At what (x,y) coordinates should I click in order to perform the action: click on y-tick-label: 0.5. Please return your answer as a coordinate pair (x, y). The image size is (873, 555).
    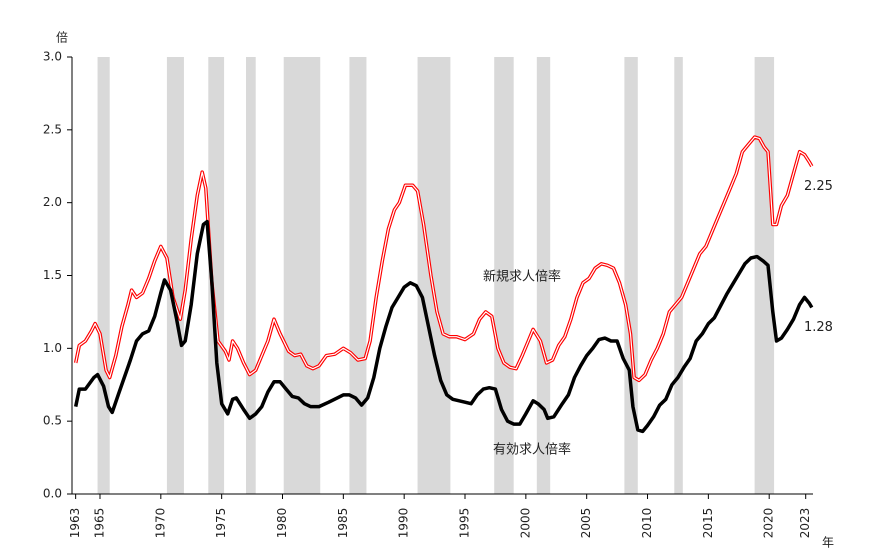
    Looking at the image, I should click on (52, 421).